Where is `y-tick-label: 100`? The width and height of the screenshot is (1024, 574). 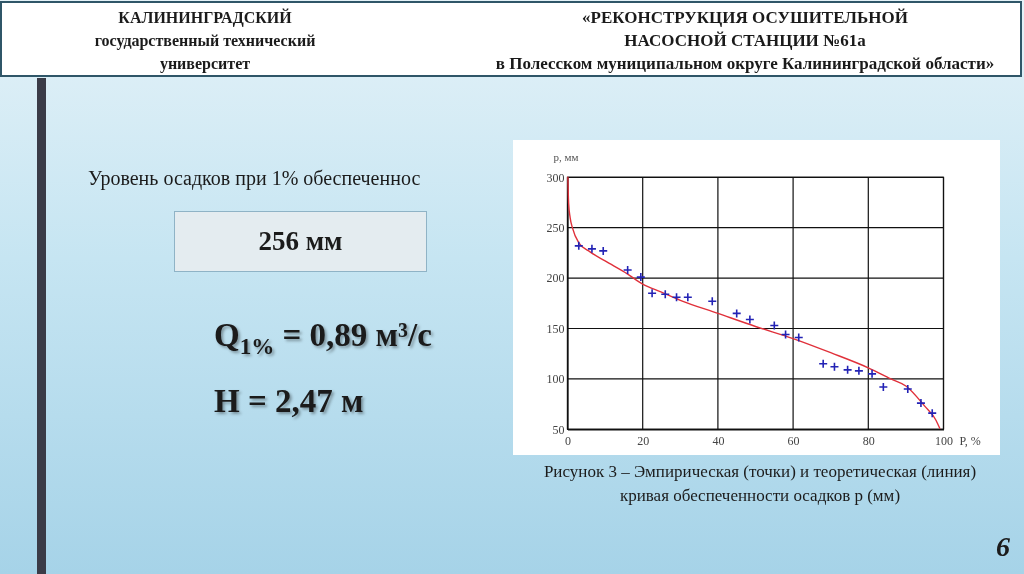
y-tick-label: 100 is located at coordinates (555, 379).